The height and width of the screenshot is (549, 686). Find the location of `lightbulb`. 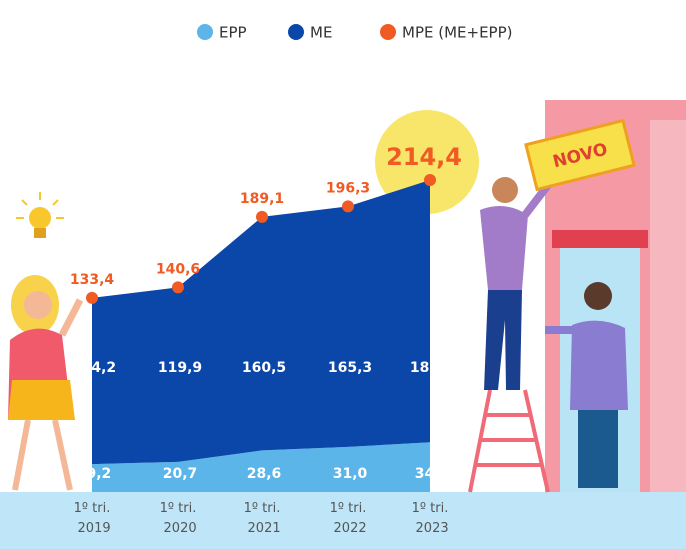

lightbulb is located at coordinates (40, 215).